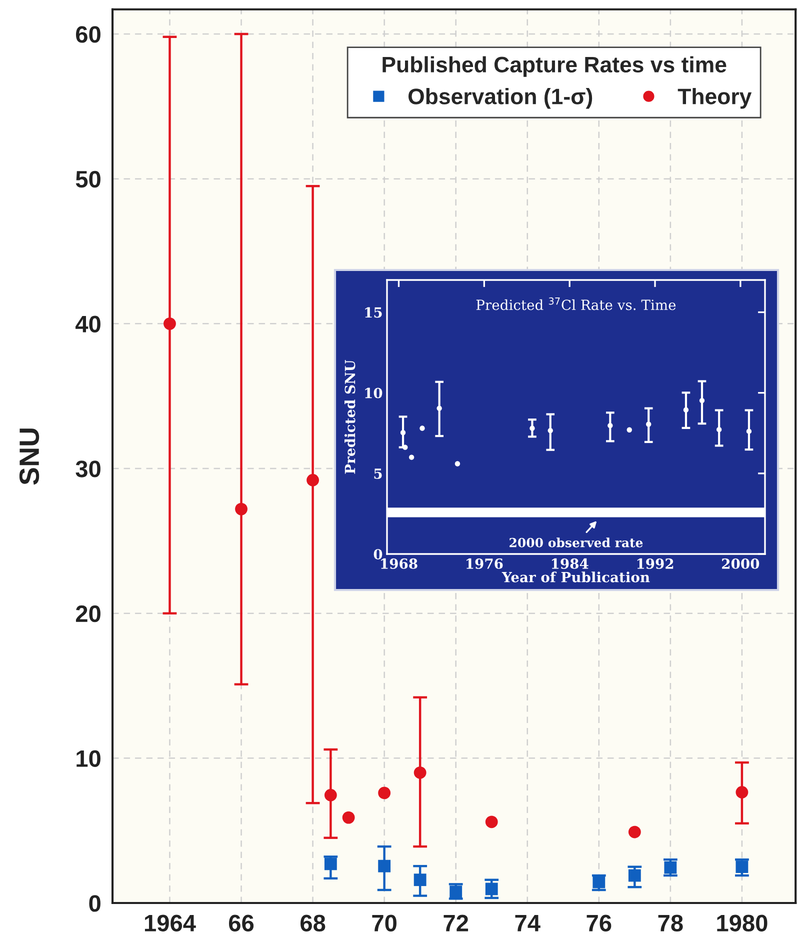 The width and height of the screenshot is (798, 938). Describe the element at coordinates (241, 923) in the screenshot. I see `x-tick-label: 66` at that location.